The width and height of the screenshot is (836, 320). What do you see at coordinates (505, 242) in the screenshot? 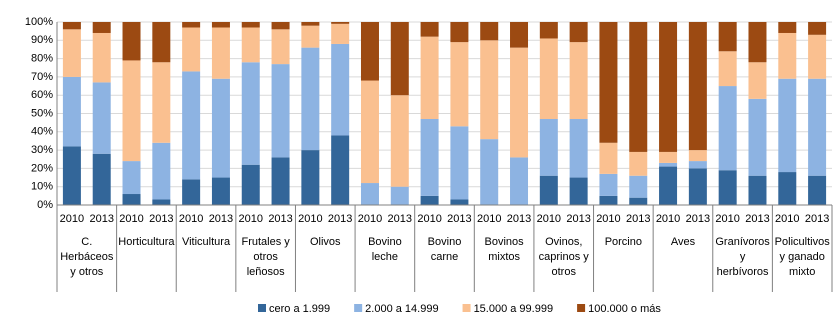
I see `group-label: Bovinos` at bounding box center [505, 242].